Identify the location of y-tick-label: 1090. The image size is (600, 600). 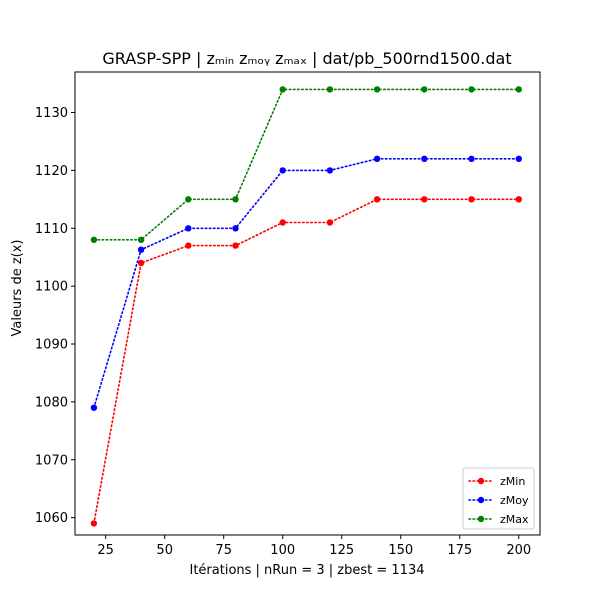
(51, 345).